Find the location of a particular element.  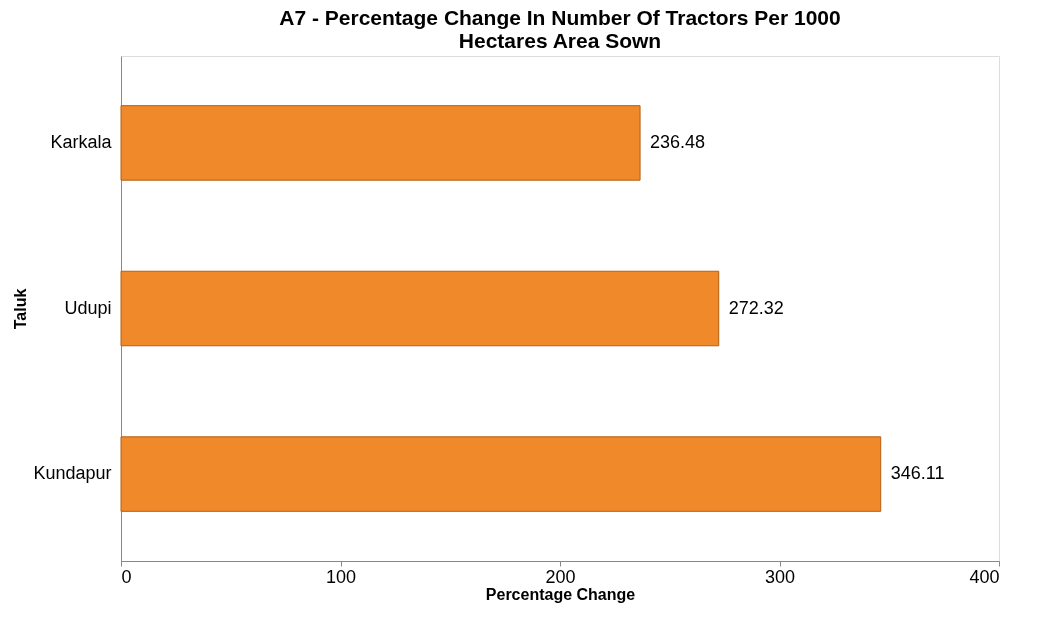

x-tick-label: 300 is located at coordinates (780, 576).